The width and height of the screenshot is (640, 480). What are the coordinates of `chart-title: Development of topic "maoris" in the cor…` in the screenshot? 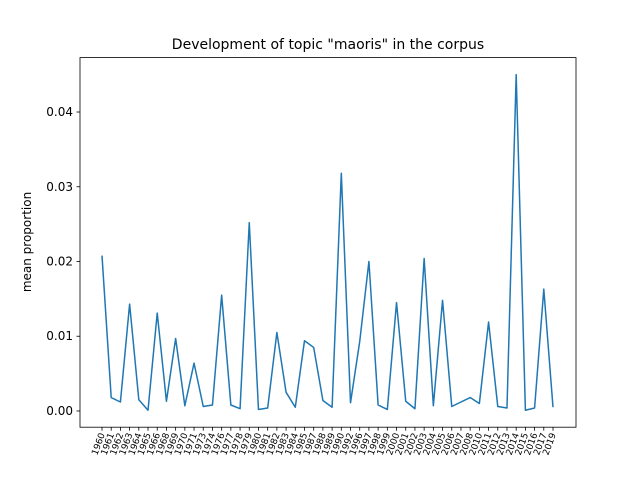 It's located at (328, 45).